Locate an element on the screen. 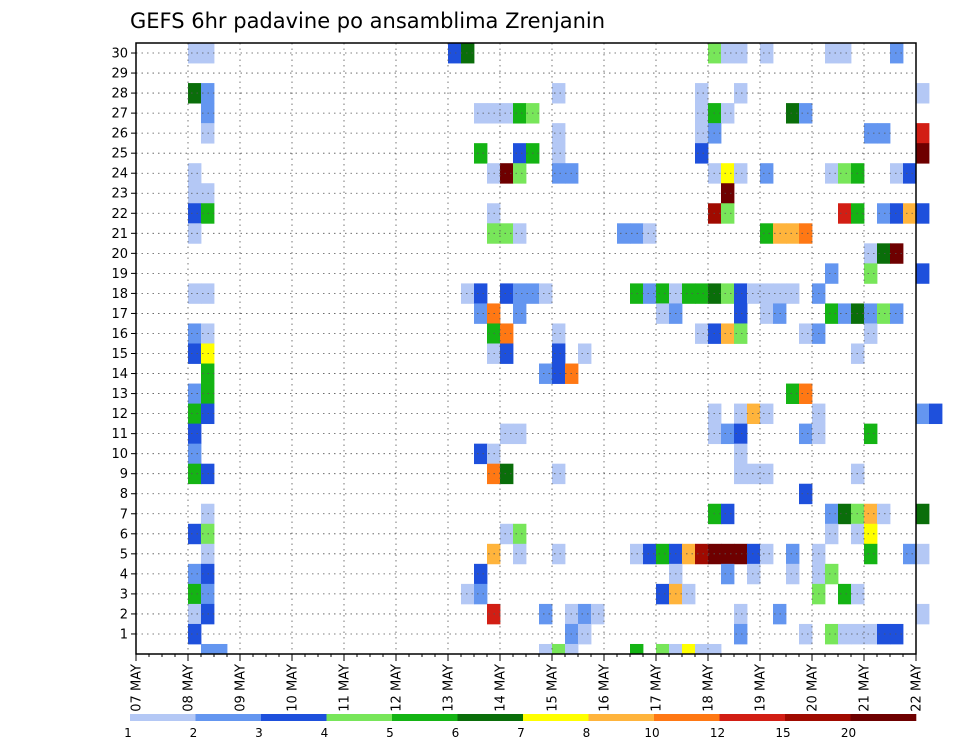 The height and width of the screenshot is (742, 960). y-tick-label: 14 is located at coordinates (119, 374).